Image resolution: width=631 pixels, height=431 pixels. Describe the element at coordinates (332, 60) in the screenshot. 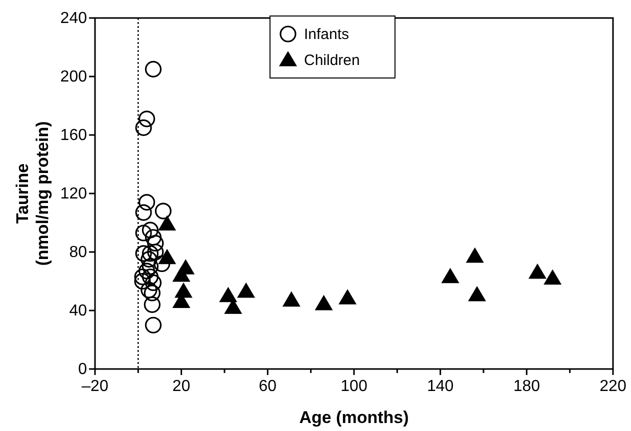

I see `legend-label: Children` at that location.